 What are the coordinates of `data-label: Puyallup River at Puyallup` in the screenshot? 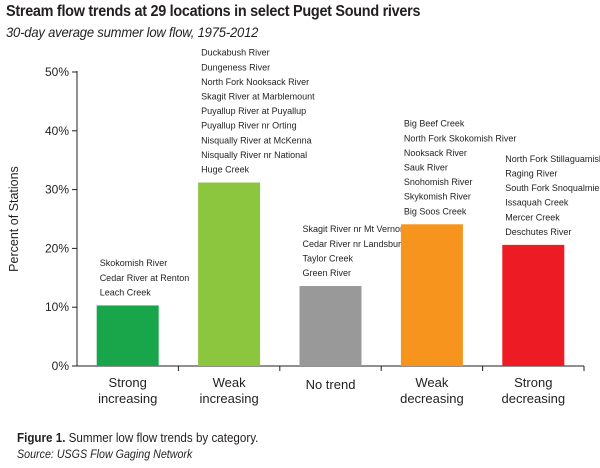 It's located at (253, 111).